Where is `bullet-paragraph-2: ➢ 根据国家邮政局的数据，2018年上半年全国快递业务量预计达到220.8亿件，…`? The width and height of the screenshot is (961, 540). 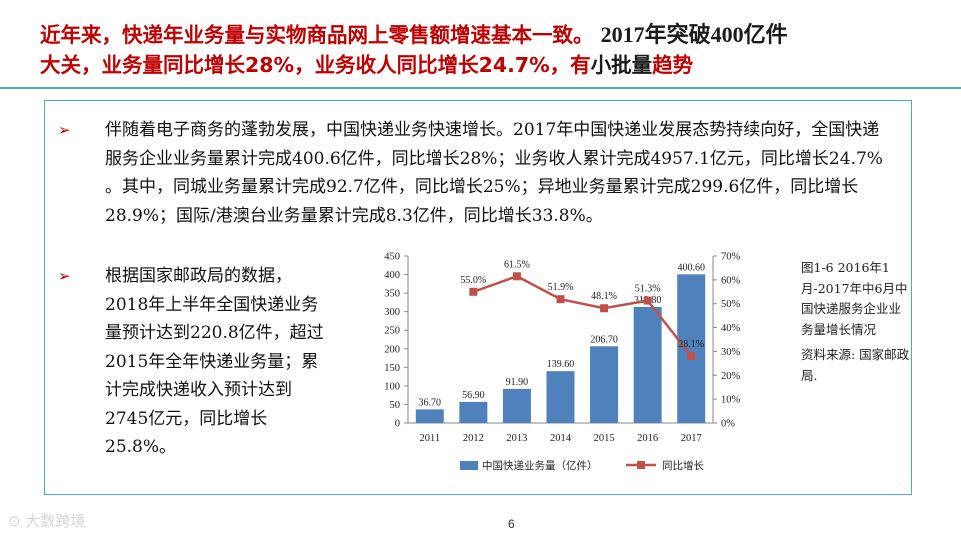
bullet-paragraph-2: ➢ 根据国家邮政局的数据，2018年上半年全国快递业务量预计达到220.8亿件，… is located at coordinates (195, 362).